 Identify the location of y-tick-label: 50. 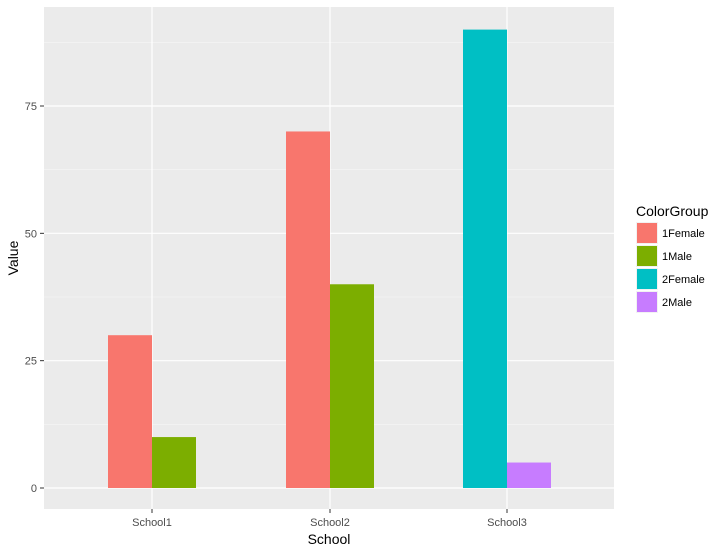
(31, 234).